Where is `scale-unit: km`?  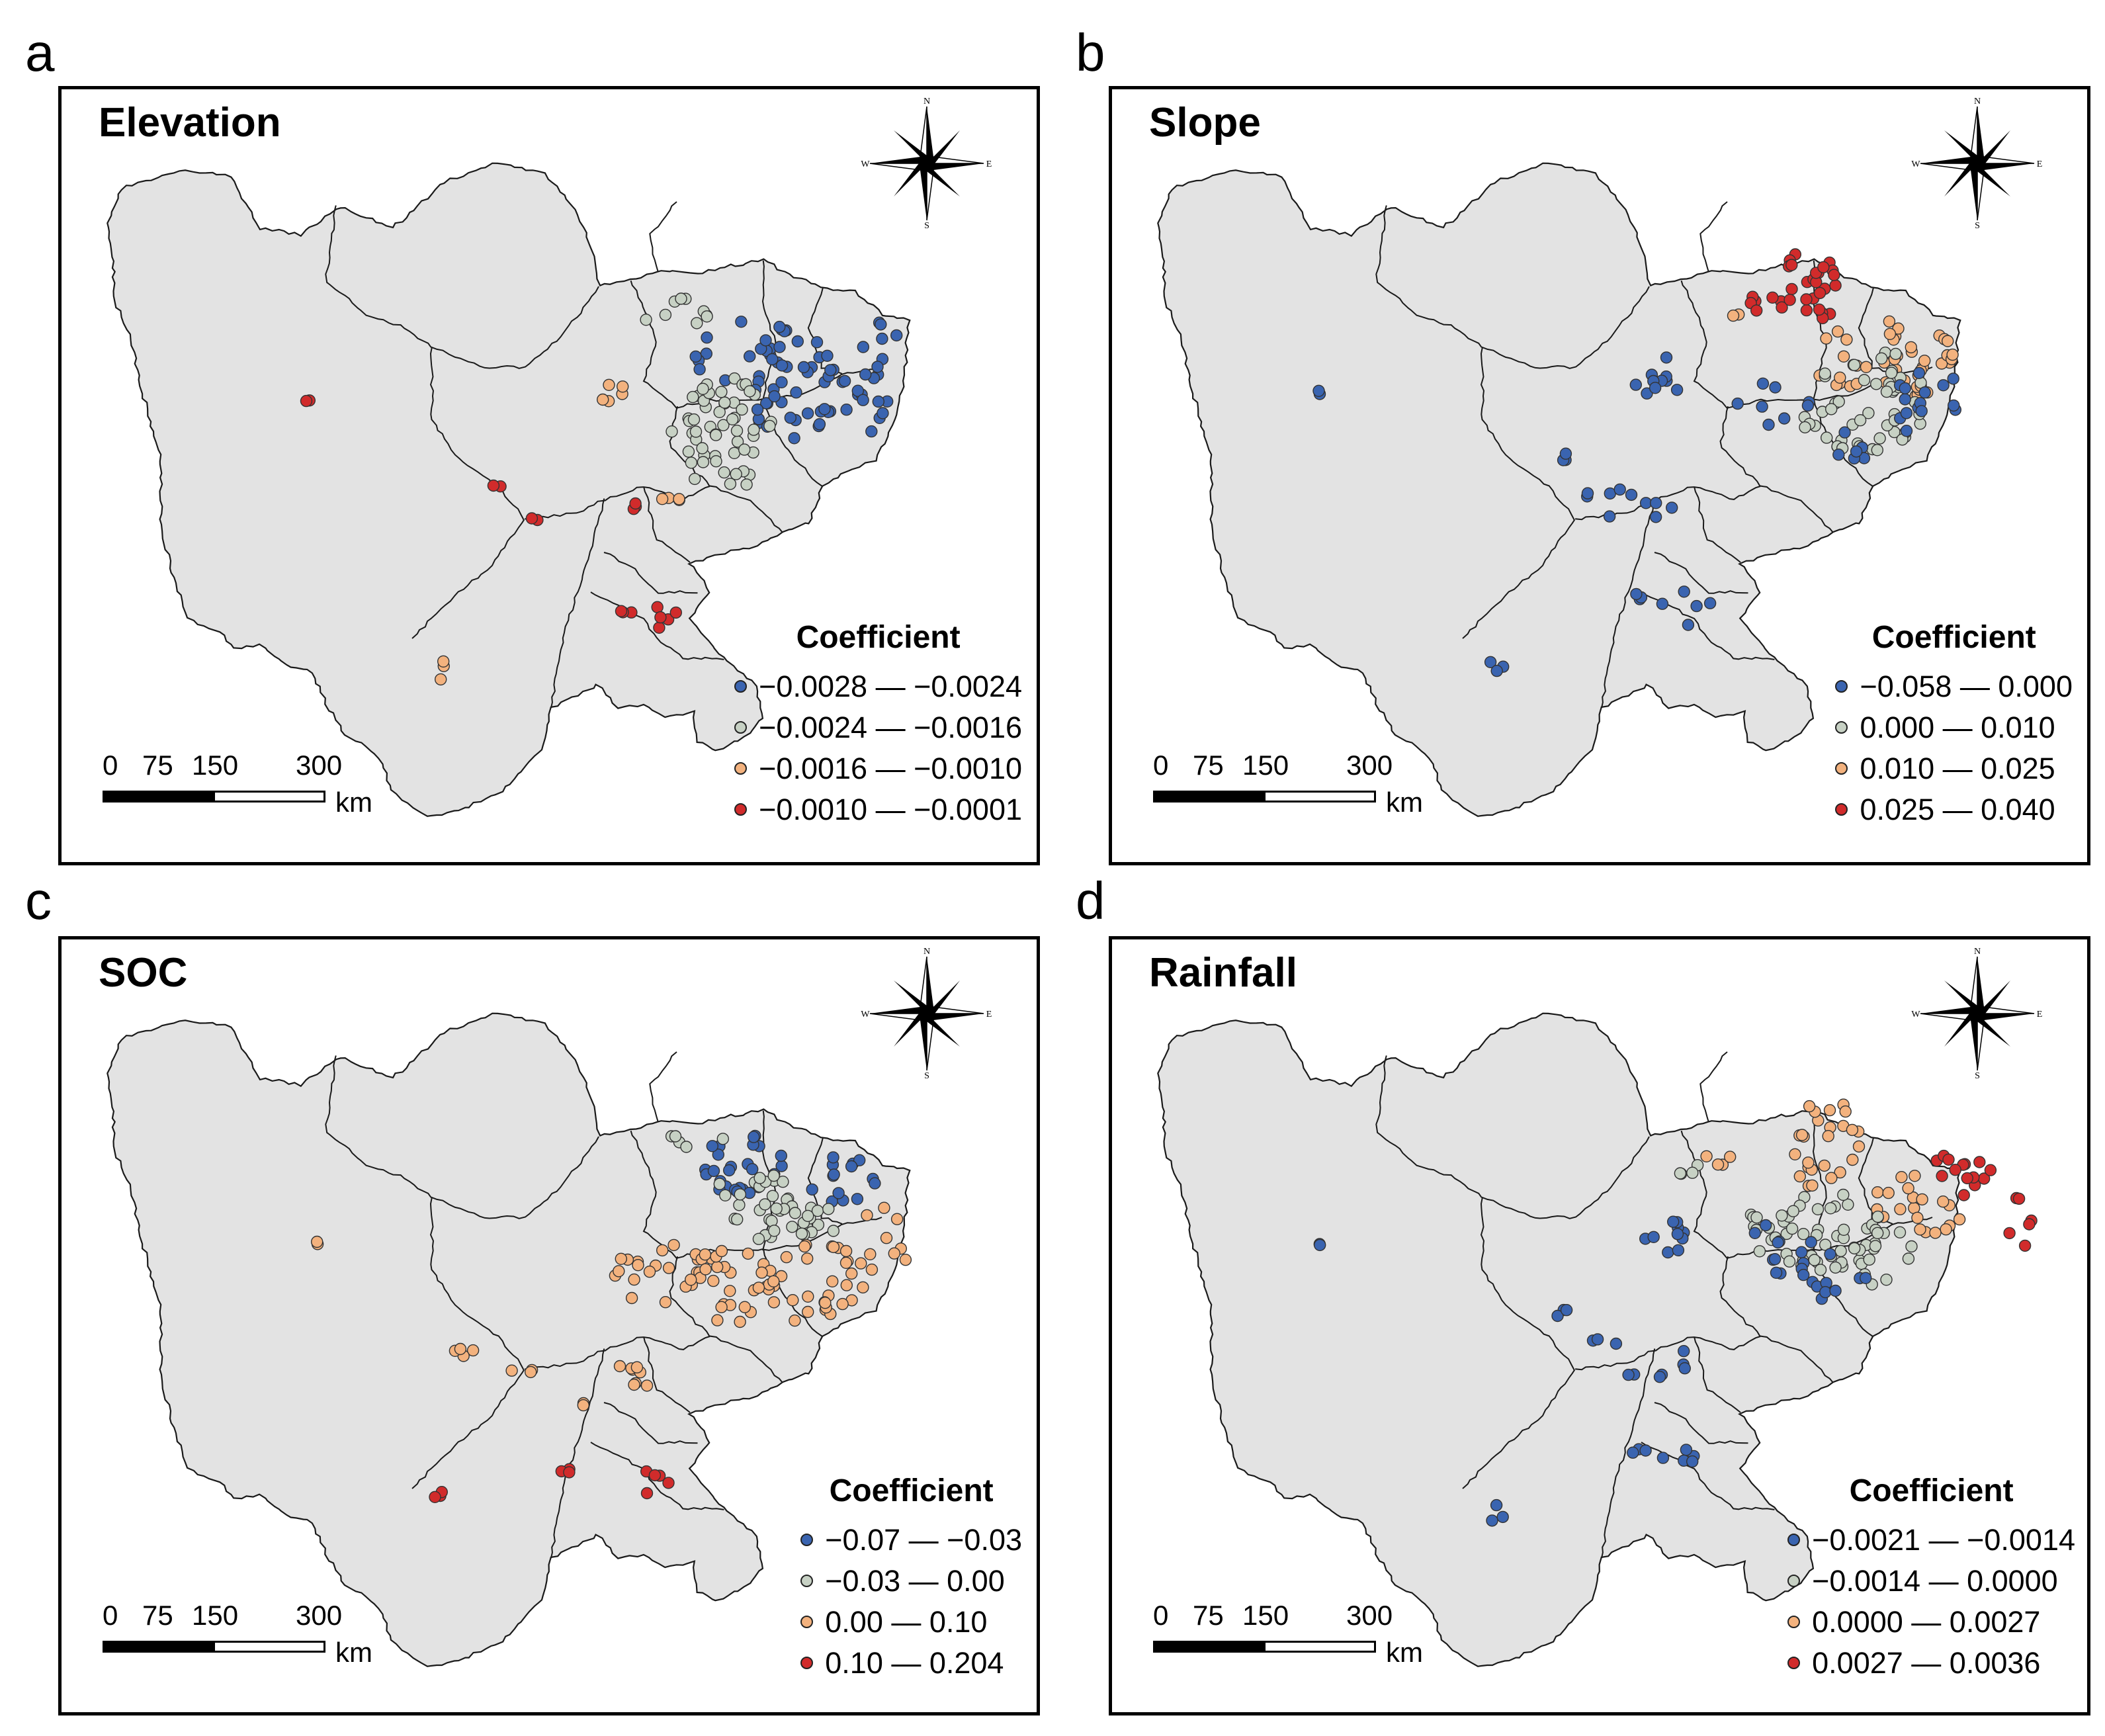 scale-unit: km is located at coordinates (353, 802).